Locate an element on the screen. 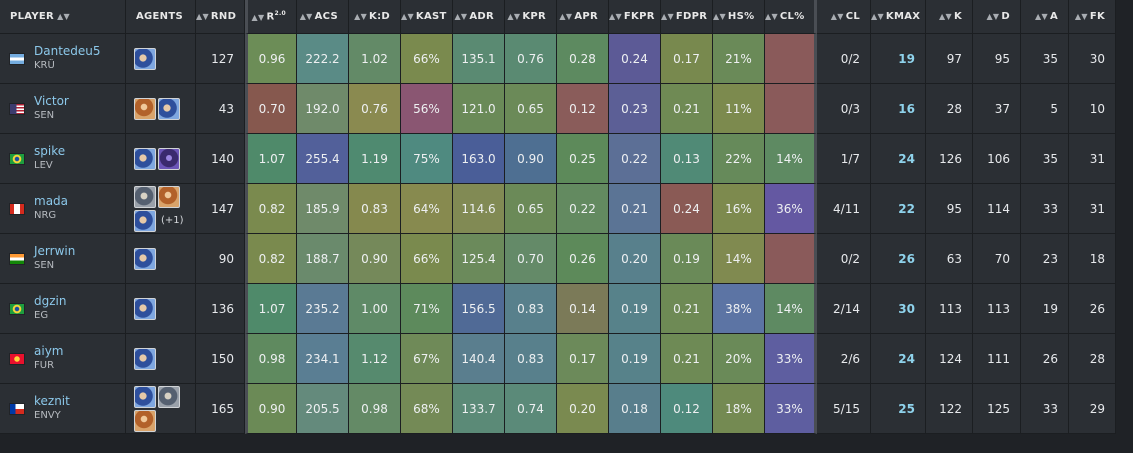  cl-cell: 1/7 is located at coordinates (844, 159).